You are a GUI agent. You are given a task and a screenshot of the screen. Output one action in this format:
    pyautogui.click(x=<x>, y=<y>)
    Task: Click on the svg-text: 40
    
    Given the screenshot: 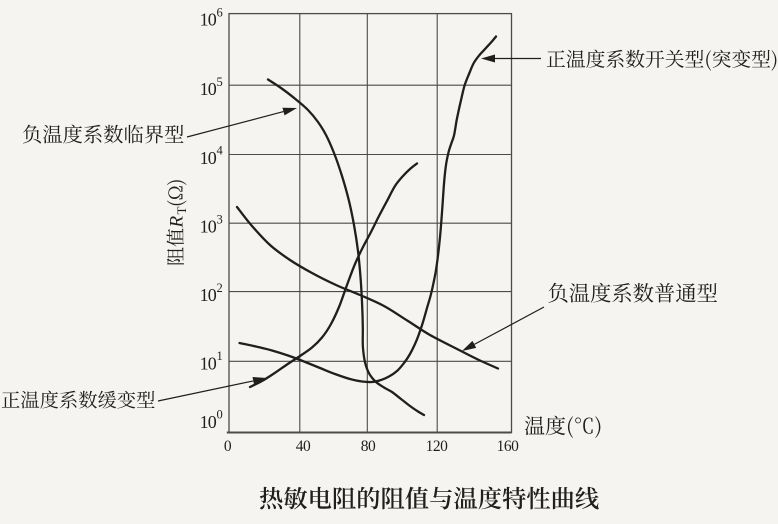 What is the action you would take?
    pyautogui.click(x=303, y=446)
    